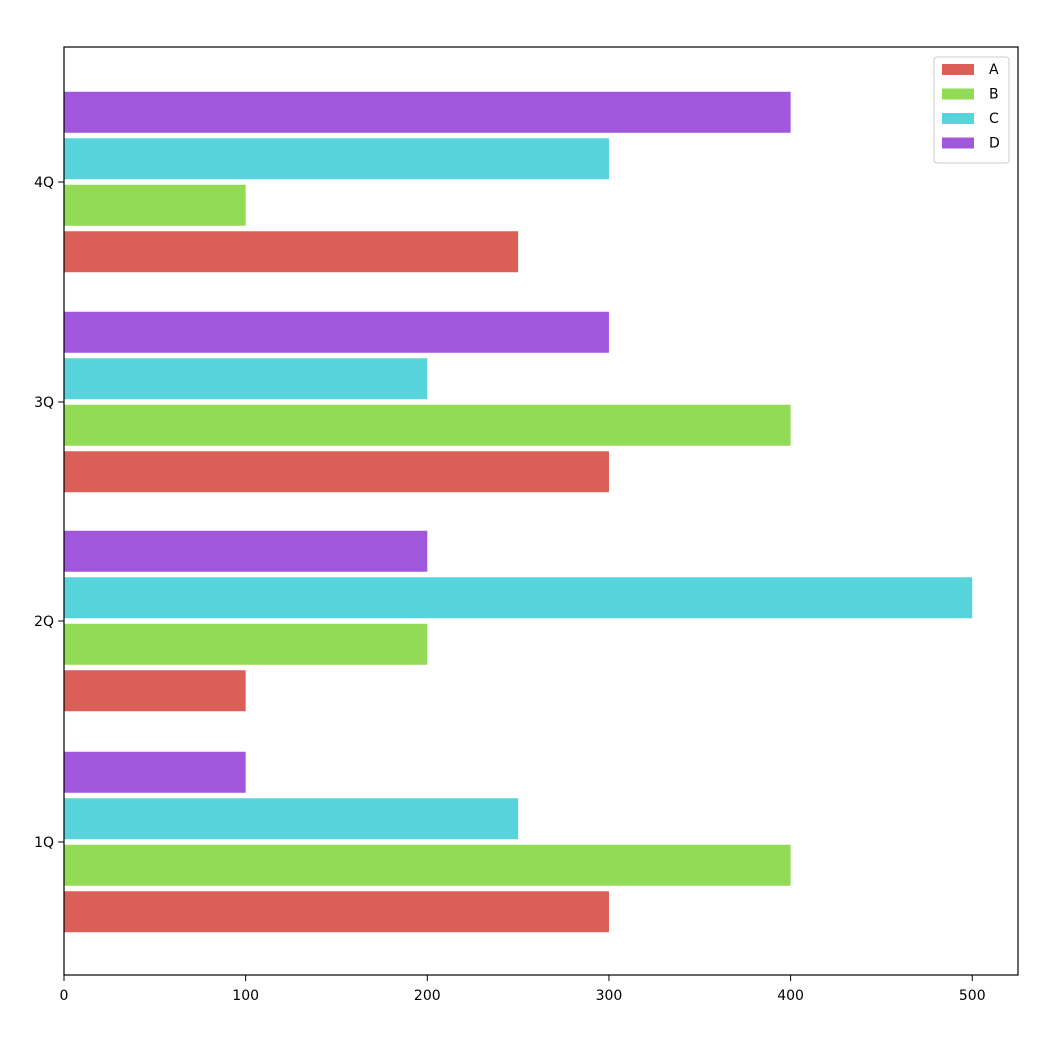  Describe the element at coordinates (246, 644) in the screenshot. I see `bar-b-2q` at that location.